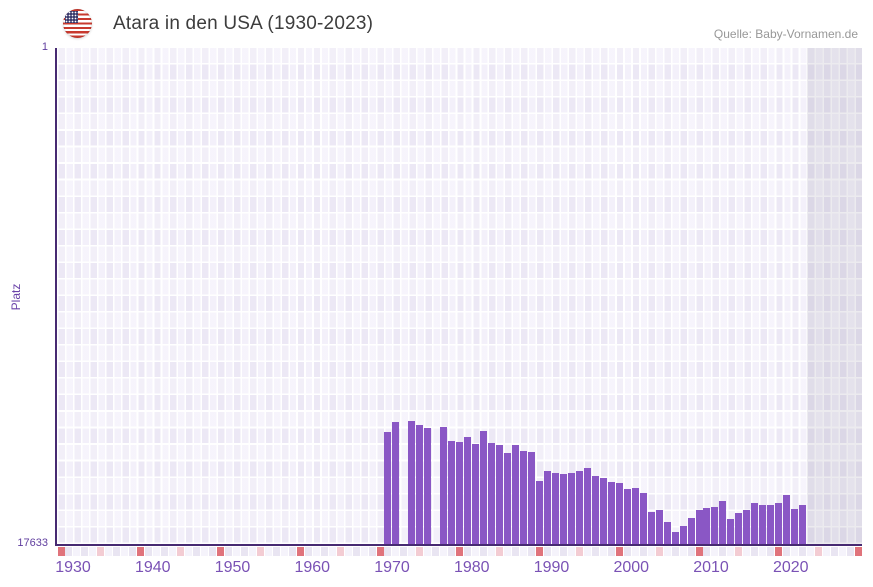 This screenshot has height=587, width=873. What do you see at coordinates (771, 524) in the screenshot?
I see `bar-2019` at bounding box center [771, 524].